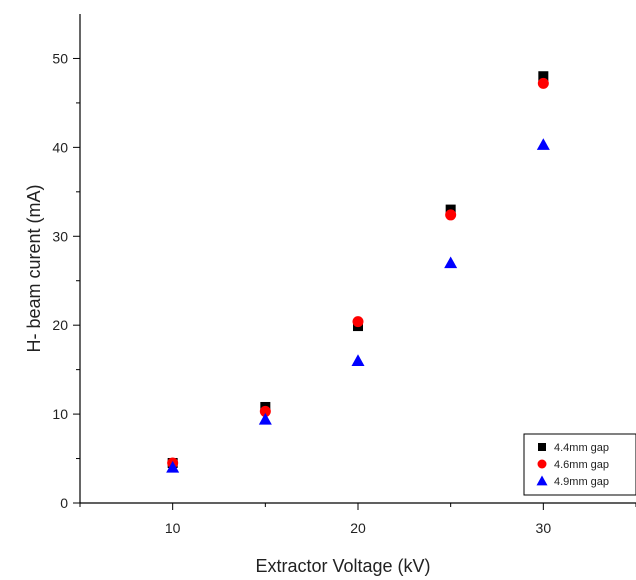  I want to click on y-tick-label: 20, so click(60, 325).